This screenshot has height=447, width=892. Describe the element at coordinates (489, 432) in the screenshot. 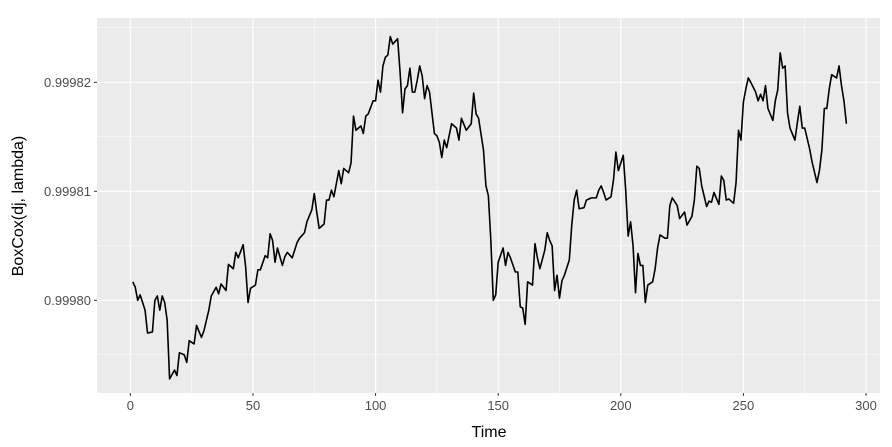

I see `x-axis-title: Time` at that location.